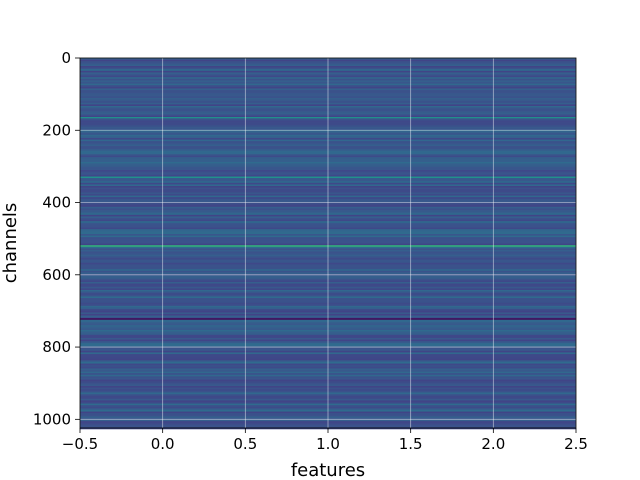 The width and height of the screenshot is (640, 480). Describe the element at coordinates (56, 275) in the screenshot. I see `y-tick-label: 600` at that location.